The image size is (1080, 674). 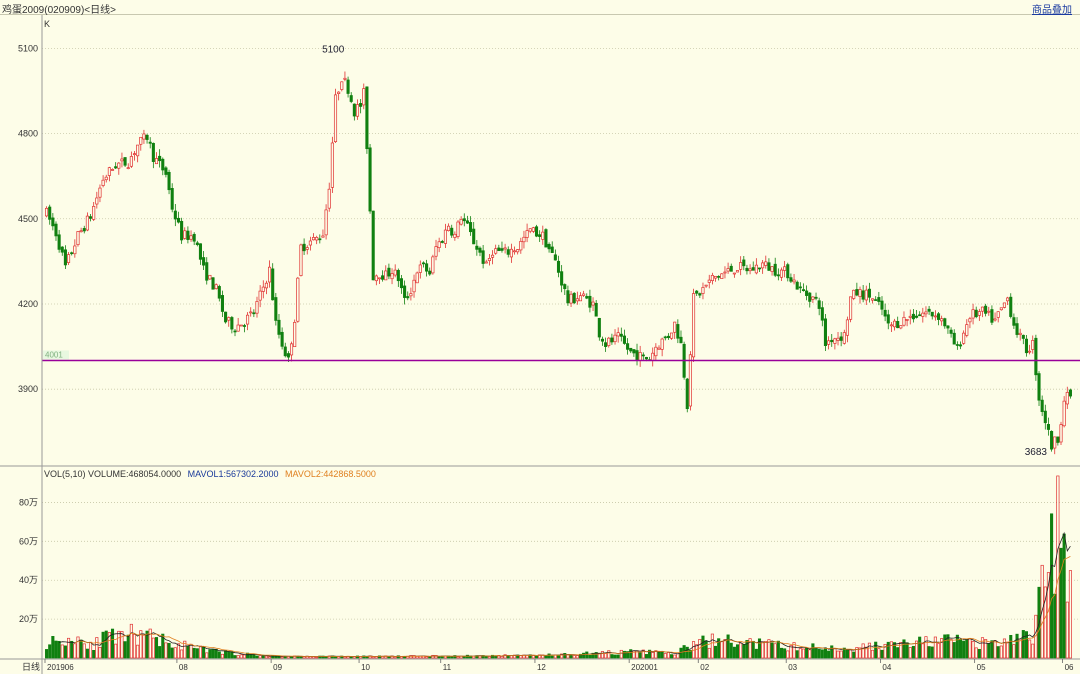 What do you see at coordinates (447, 667) in the screenshot?
I see `xaxis-label: 11` at bounding box center [447, 667].